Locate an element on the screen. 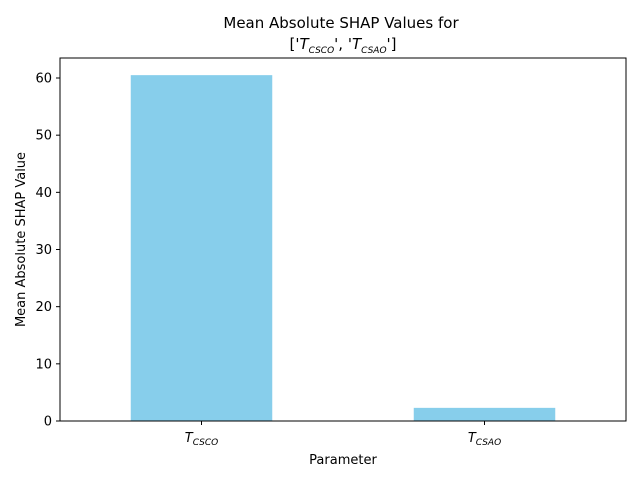 The image size is (640, 480). chart-title-line-1: Mean Absolute SHAP Values for is located at coordinates (341, 23).